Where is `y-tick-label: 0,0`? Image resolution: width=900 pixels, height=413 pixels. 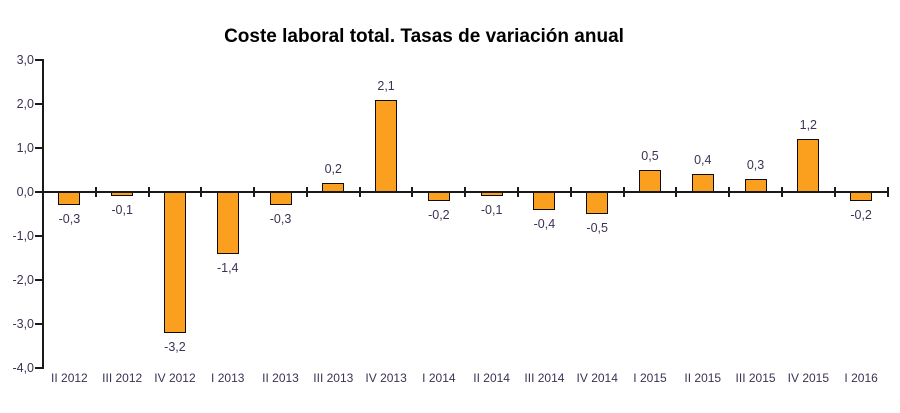
y-tick-label: 0,0 is located at coordinates (25, 192).